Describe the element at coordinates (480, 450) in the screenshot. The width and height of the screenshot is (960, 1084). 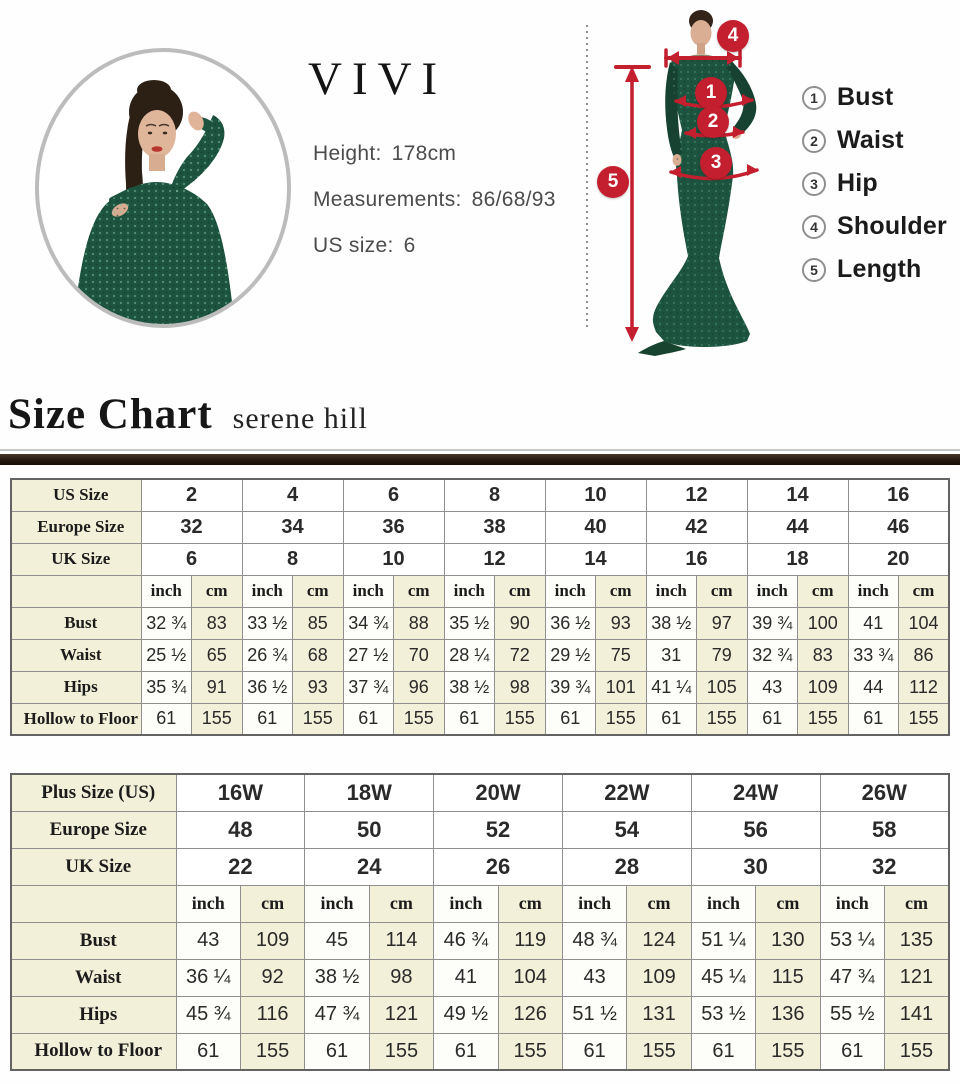
I see `header-rule` at that location.